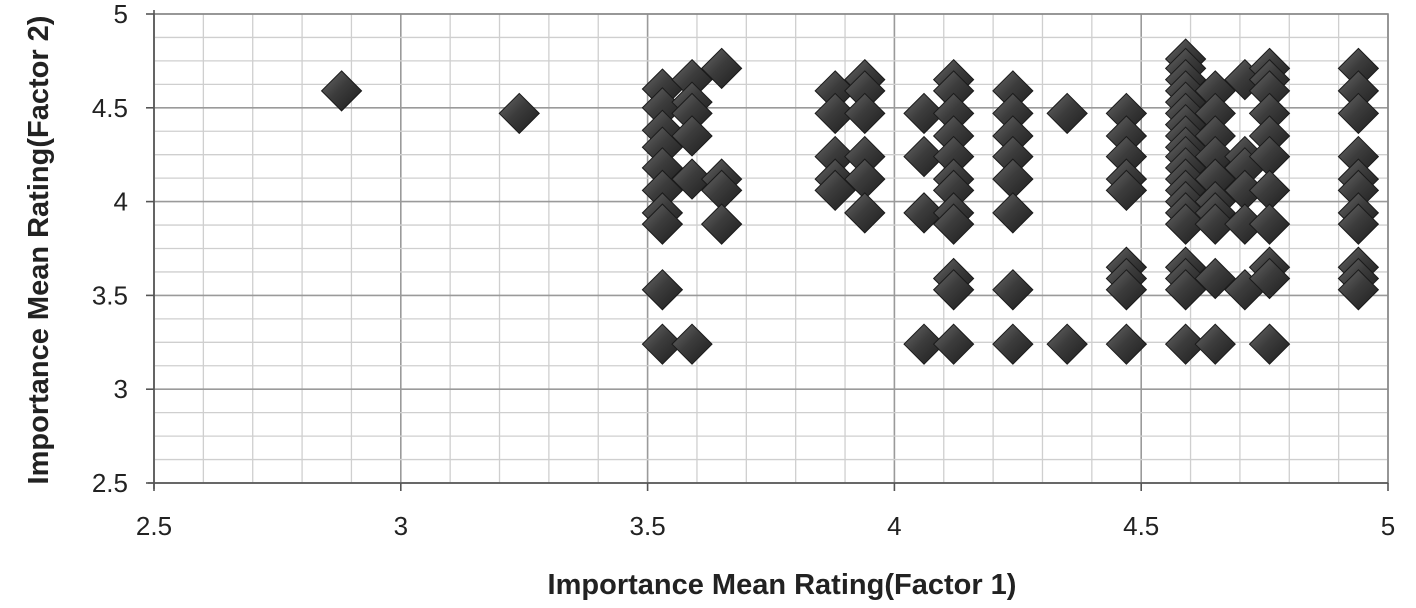 The height and width of the screenshot is (608, 1416). I want to click on x-tick-label: 4, so click(894, 526).